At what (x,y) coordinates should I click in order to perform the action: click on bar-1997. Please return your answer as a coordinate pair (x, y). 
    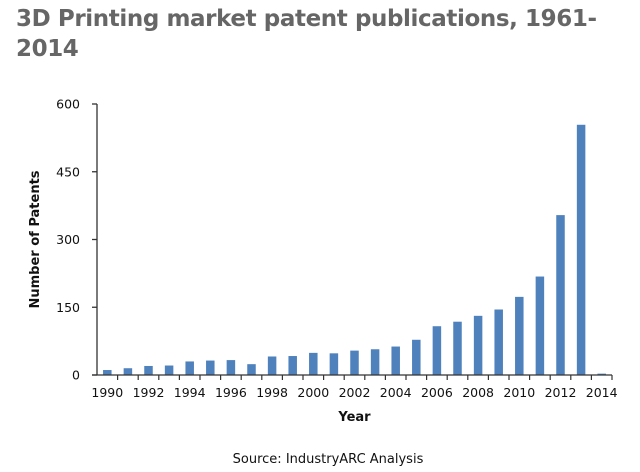
    Looking at the image, I should click on (251, 369).